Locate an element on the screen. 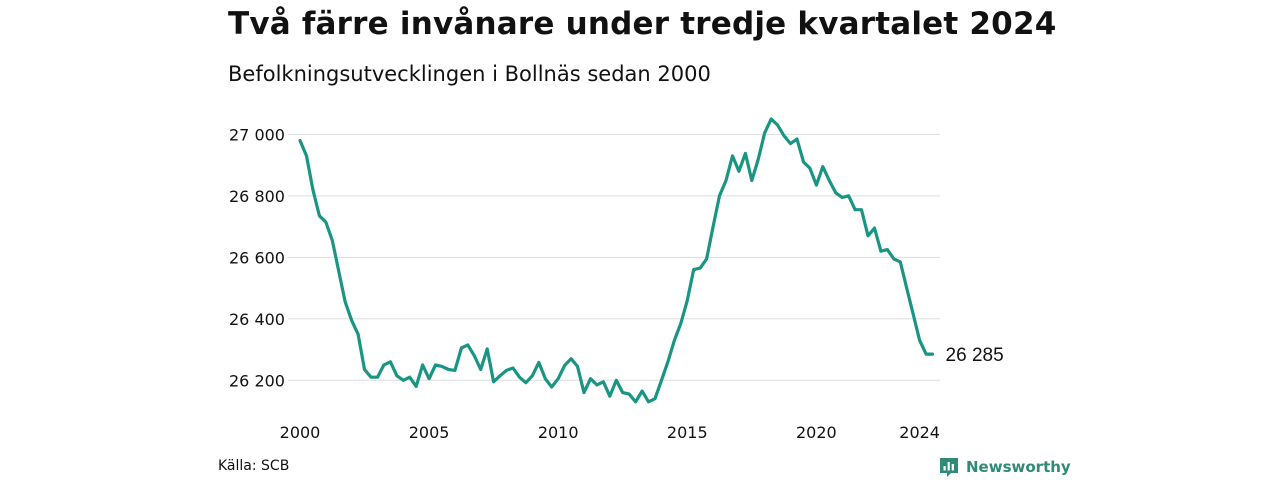  y-axis-labels: 26 200 26 400 26 600 26 800 27 000 is located at coordinates (257, 257).